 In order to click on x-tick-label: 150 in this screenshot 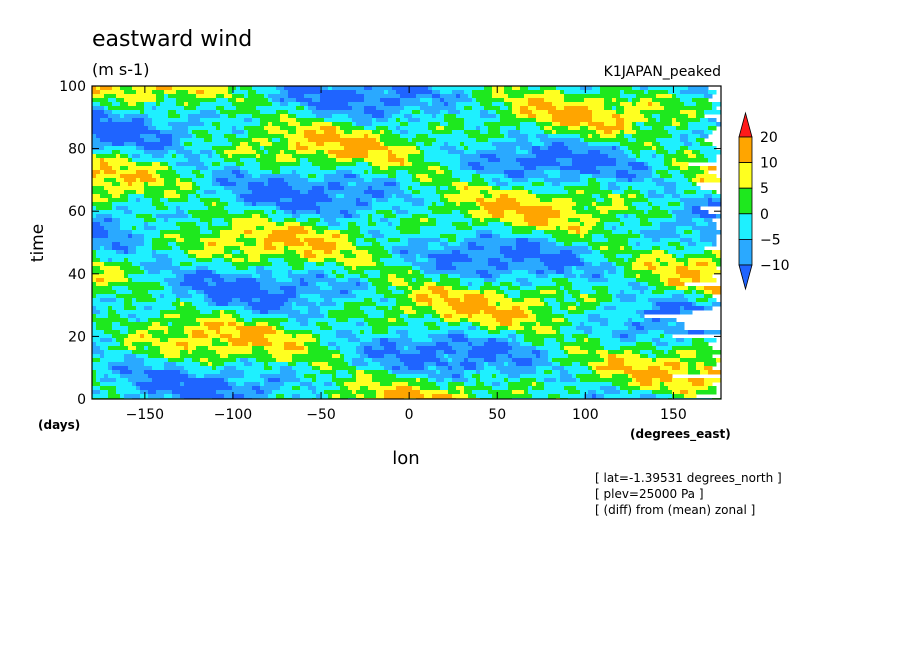, I will do `click(673, 415)`.